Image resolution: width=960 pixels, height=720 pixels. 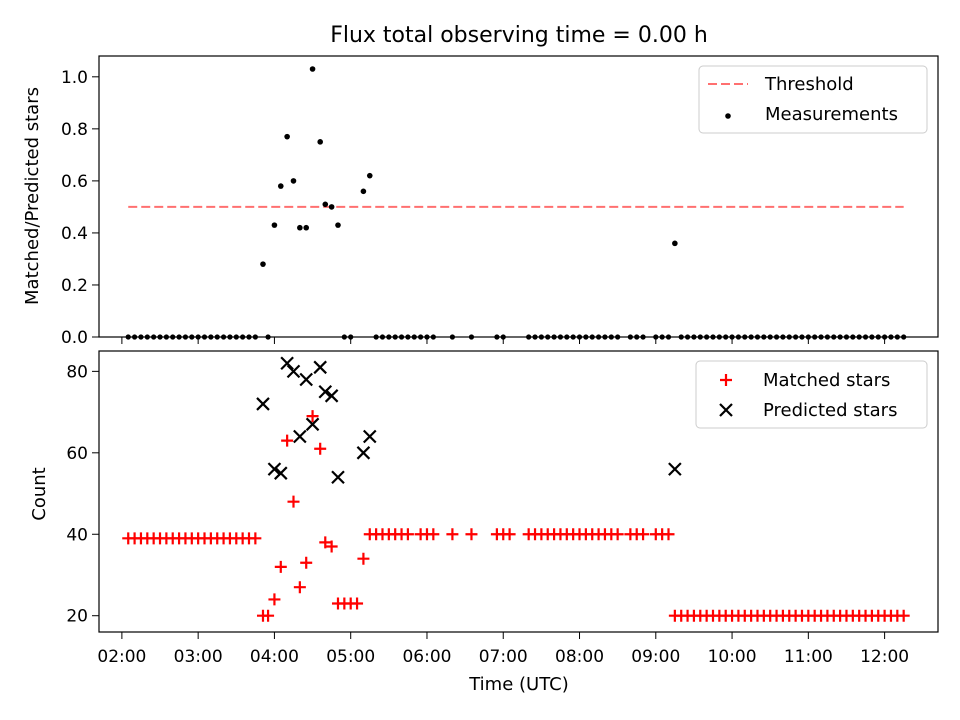 I want to click on count-legend-frame, so click(x=811, y=394).